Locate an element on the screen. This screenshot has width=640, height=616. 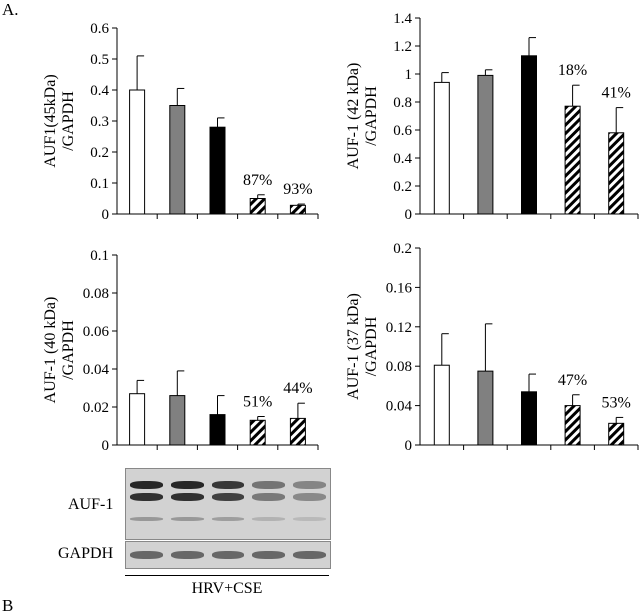
percent-annotation: 93% is located at coordinates (297, 189).